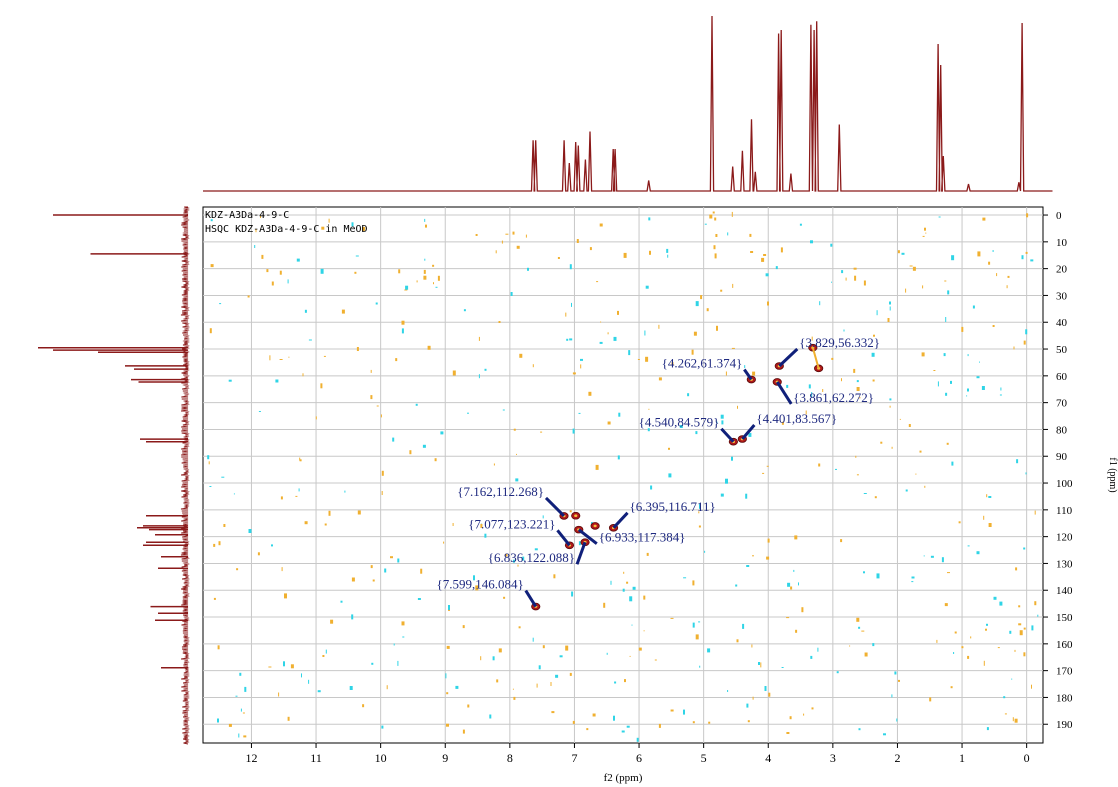  I want to click on x-tick-label: 10, so click(381, 758).